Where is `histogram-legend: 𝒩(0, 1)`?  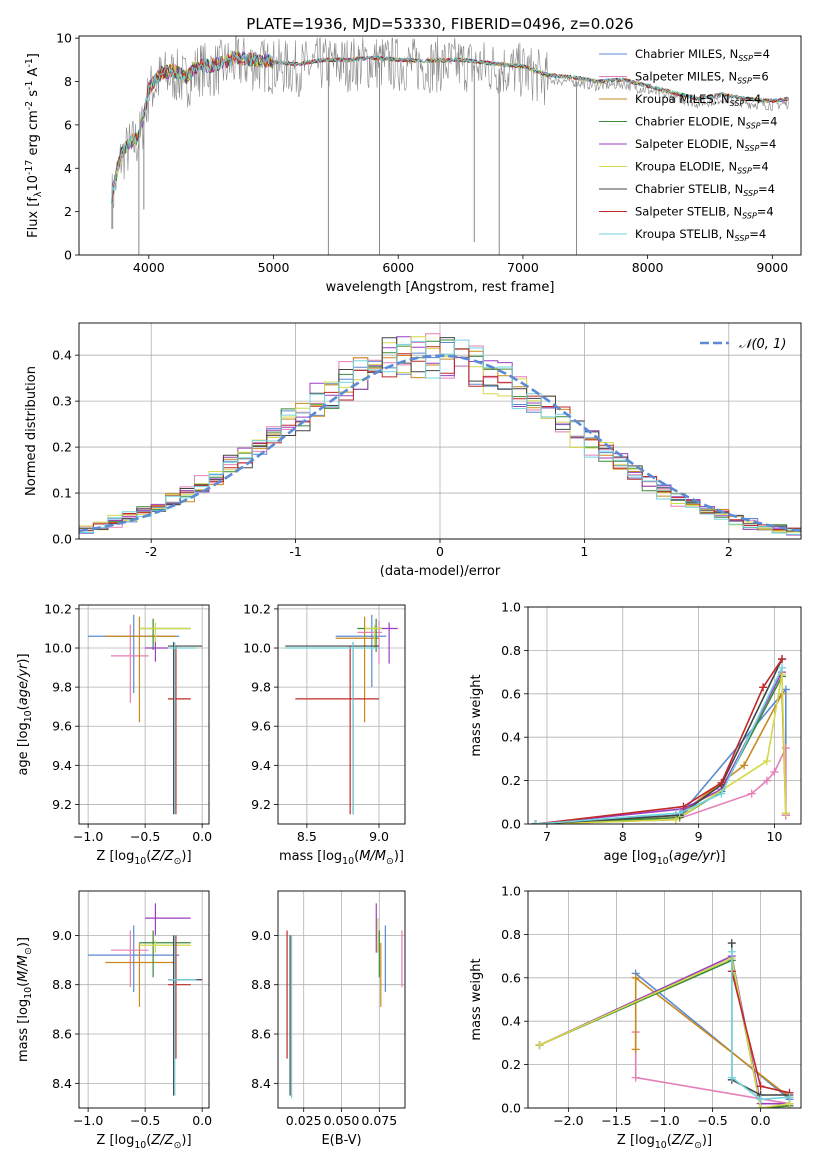
histogram-legend: 𝒩(0, 1) is located at coordinates (743, 344).